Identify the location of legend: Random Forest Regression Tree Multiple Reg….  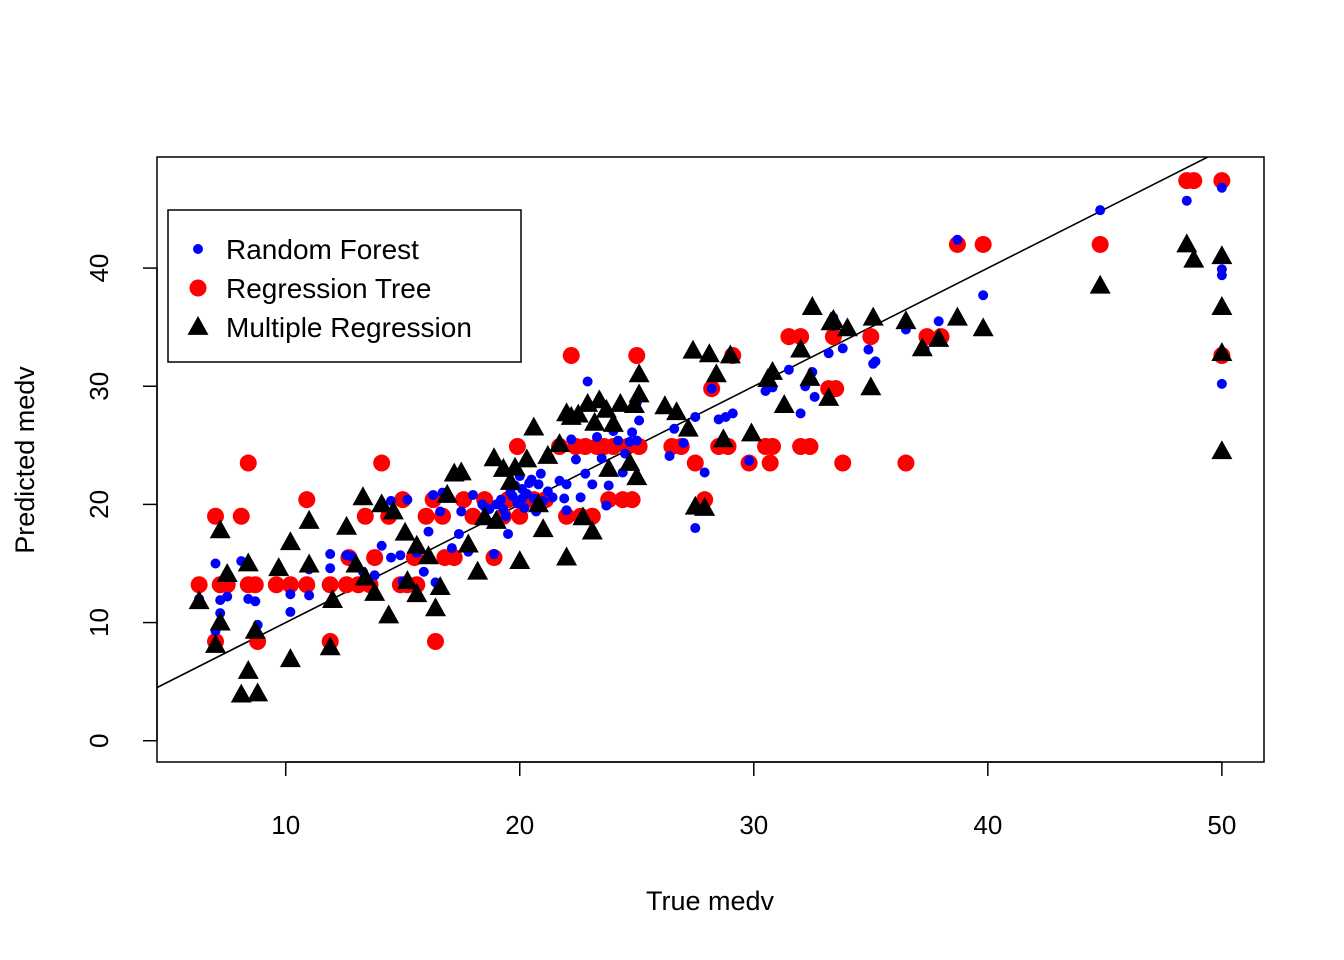
(344, 286).